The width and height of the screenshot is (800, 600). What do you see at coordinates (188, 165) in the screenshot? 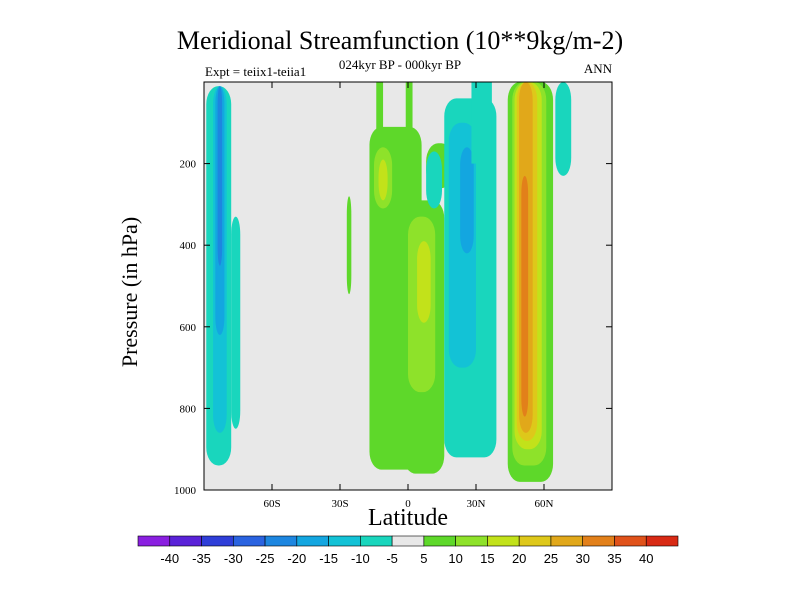
I see `y-tick-label: 200` at bounding box center [188, 165].